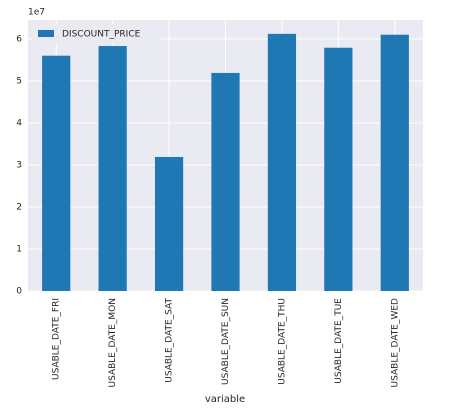 The height and width of the screenshot is (417, 474). What do you see at coordinates (19, 292) in the screenshot?
I see `y-tick-label: 0` at bounding box center [19, 292].